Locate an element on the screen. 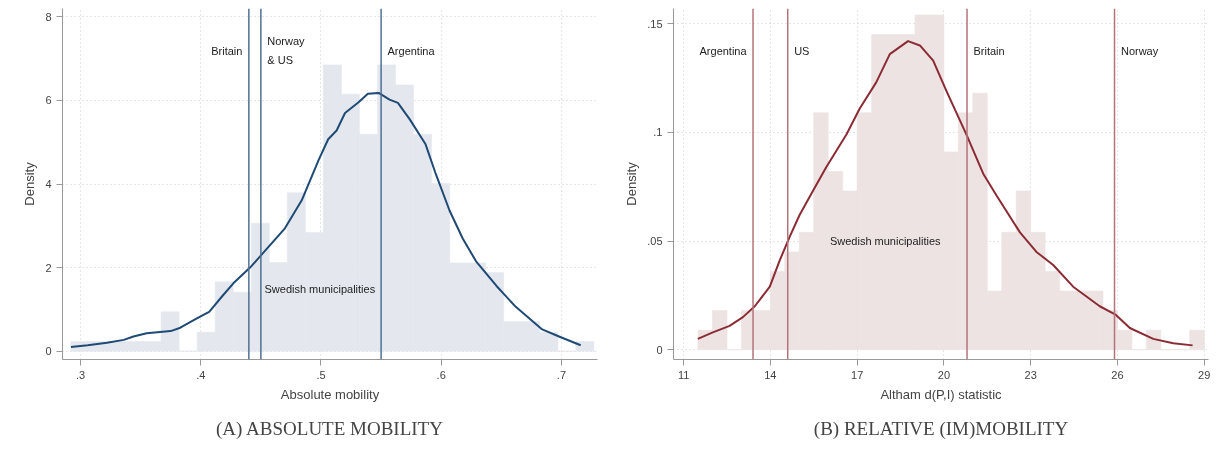  ref-line-label: Norway & US is located at coordinates (286, 51).